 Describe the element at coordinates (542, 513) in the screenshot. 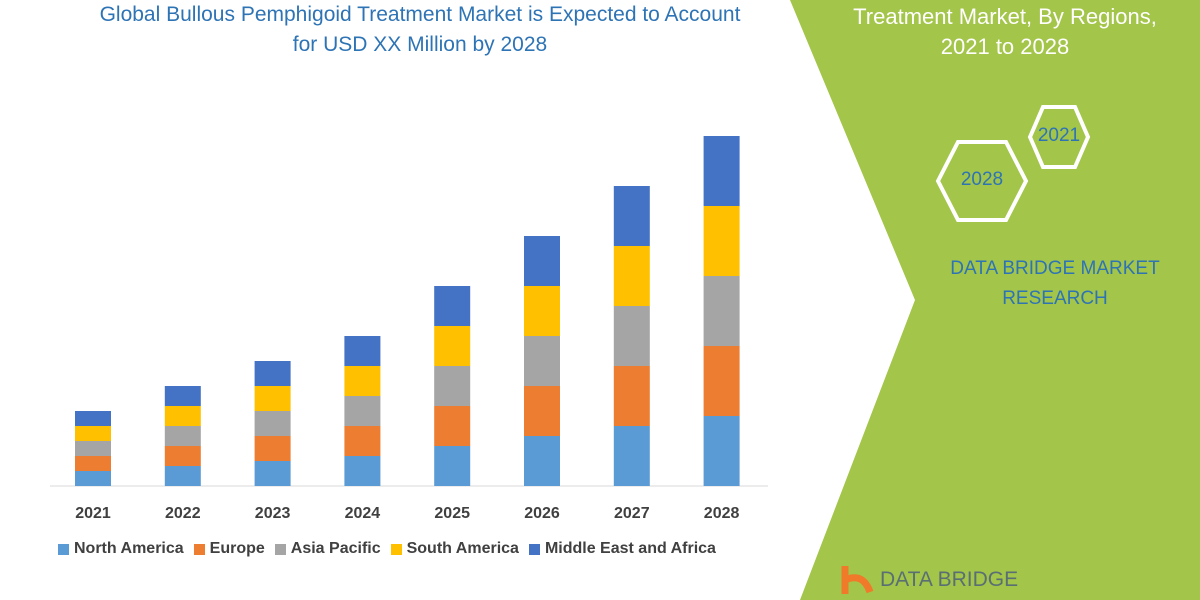

I see `x-tick-label: 2026` at that location.